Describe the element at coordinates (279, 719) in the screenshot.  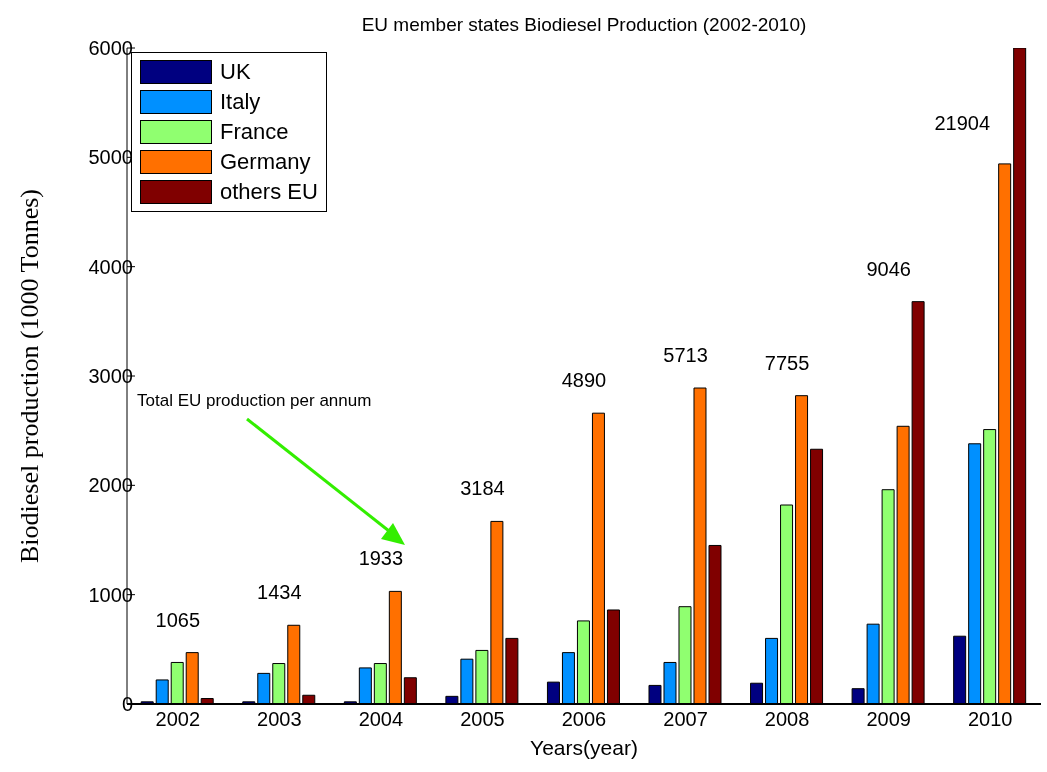
I see `x-tick-label: 2003` at that location.